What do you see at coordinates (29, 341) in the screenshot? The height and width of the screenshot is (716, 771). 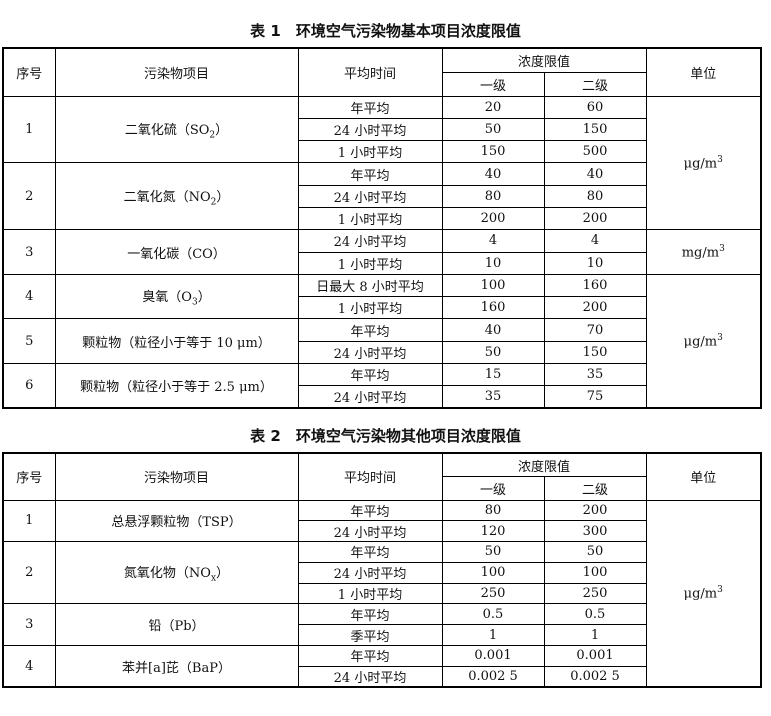 I see `cell-no: 5` at bounding box center [29, 341].